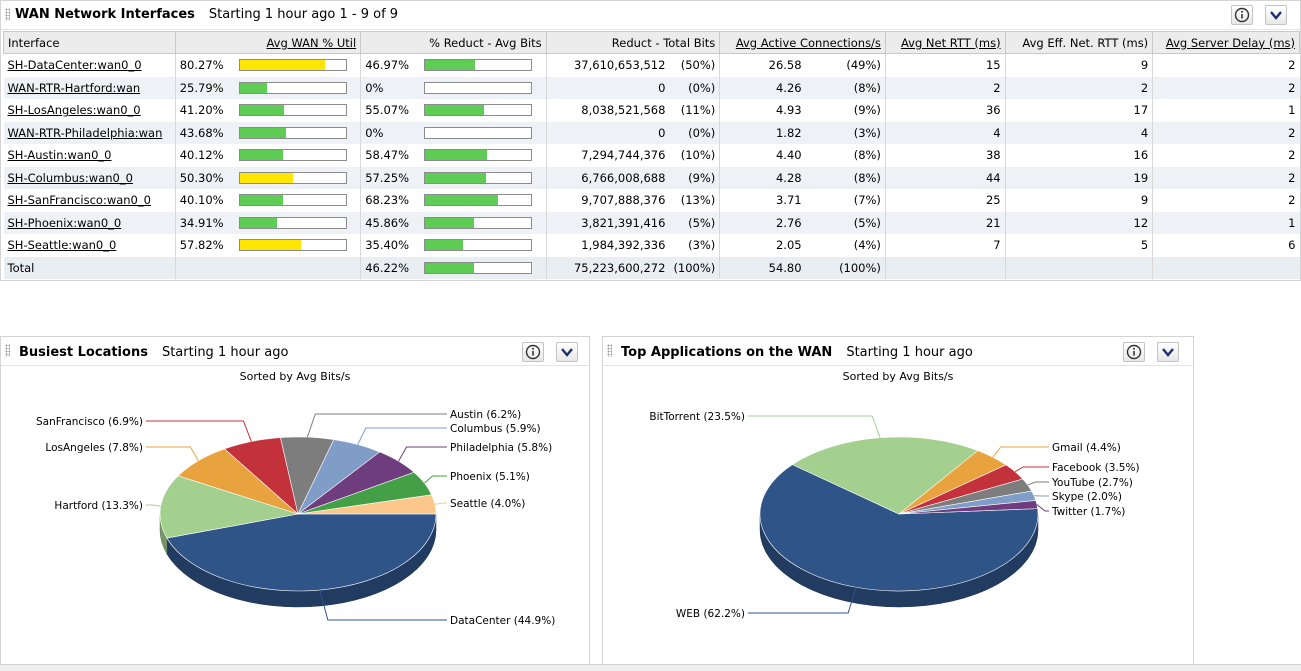 The width and height of the screenshot is (1301, 671). Describe the element at coordinates (1079, 223) in the screenshot. I see `eff-rtt: 12` at that location.